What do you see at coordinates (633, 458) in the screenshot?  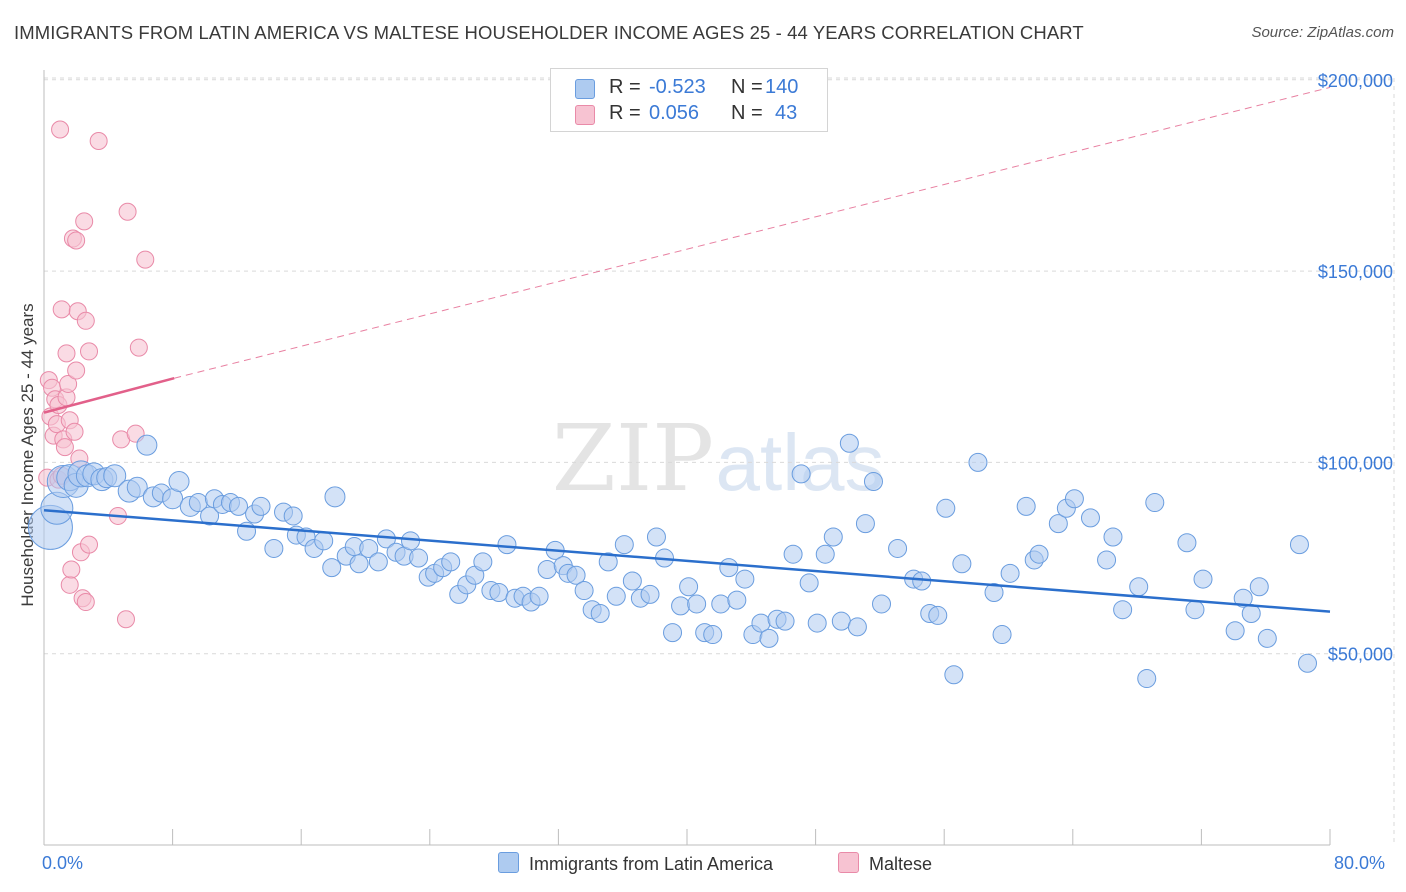 I see `watermark-zip: ZIP` at bounding box center [633, 458].